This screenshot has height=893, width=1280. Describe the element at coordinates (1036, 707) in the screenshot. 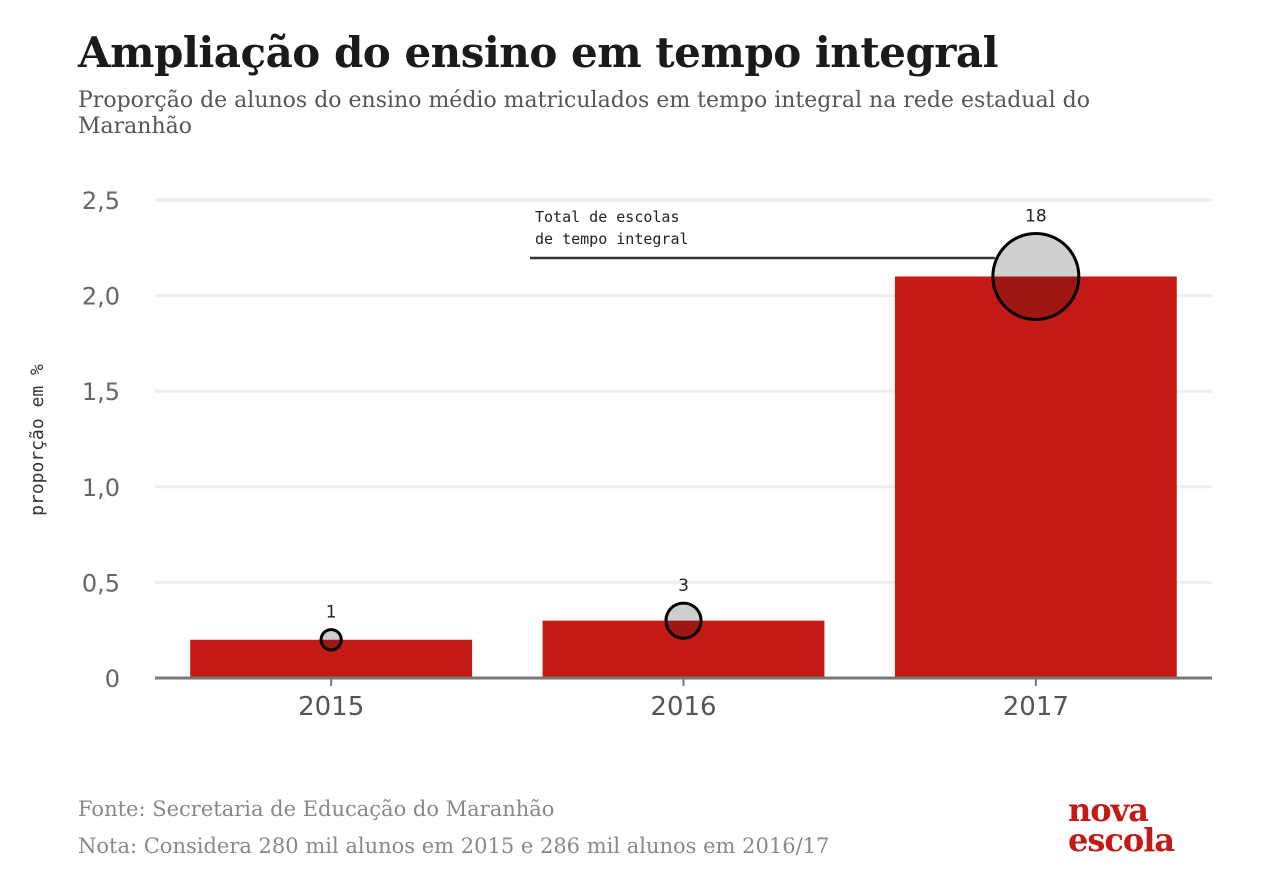

I see `x-tick-label: 2017` at that location.